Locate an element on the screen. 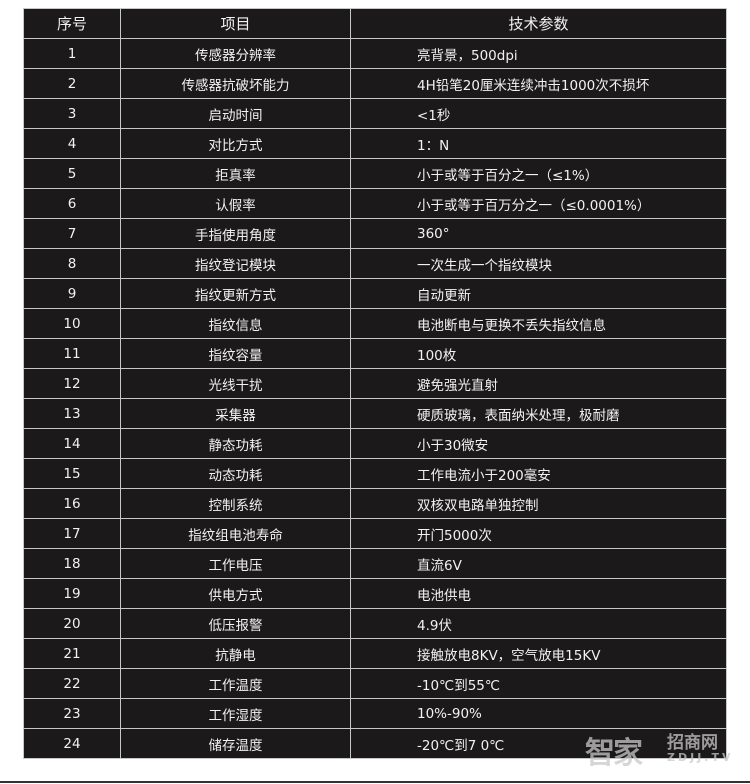  cell-spec: 电池供电 is located at coordinates (538, 593).